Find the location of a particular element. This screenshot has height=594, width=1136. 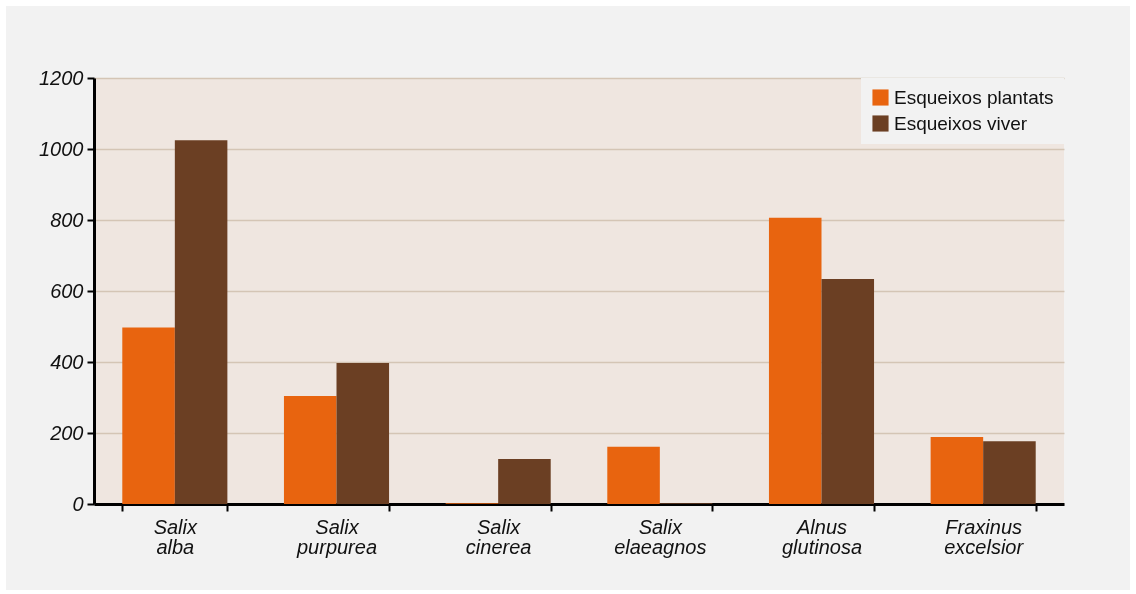

x-tick-label: Salix purpurea is located at coordinates (336, 536).